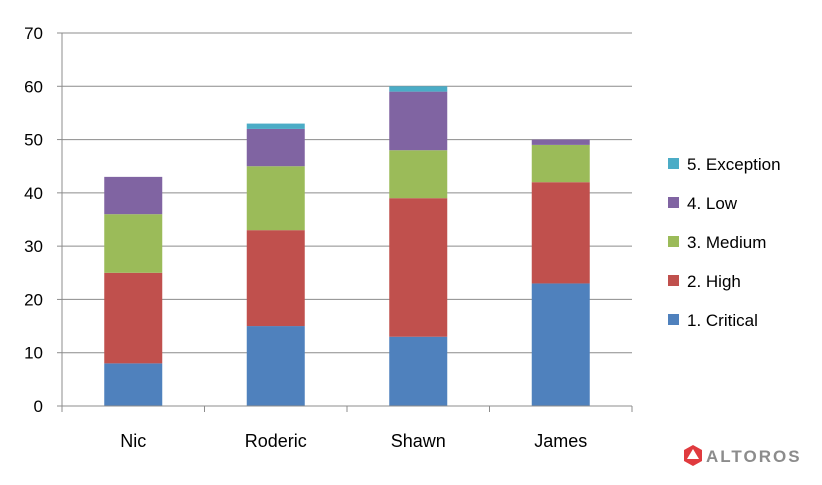 The width and height of the screenshot is (822, 485). What do you see at coordinates (754, 456) in the screenshot?
I see `watermark-text: ALTOROS` at bounding box center [754, 456].